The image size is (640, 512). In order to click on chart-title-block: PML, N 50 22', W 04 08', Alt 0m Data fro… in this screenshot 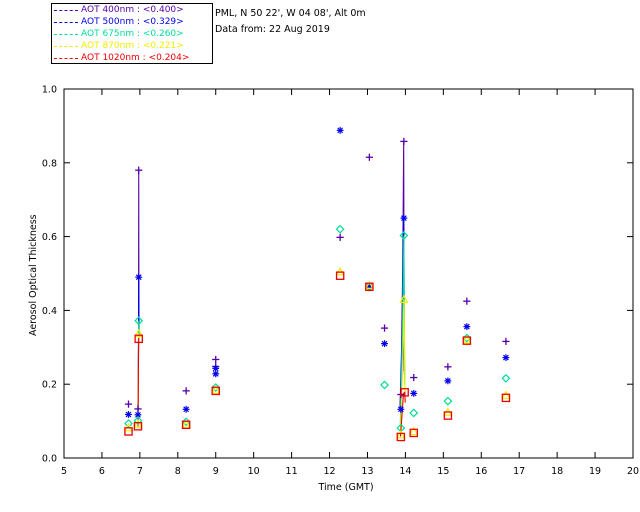, I will do `click(290, 22)`.